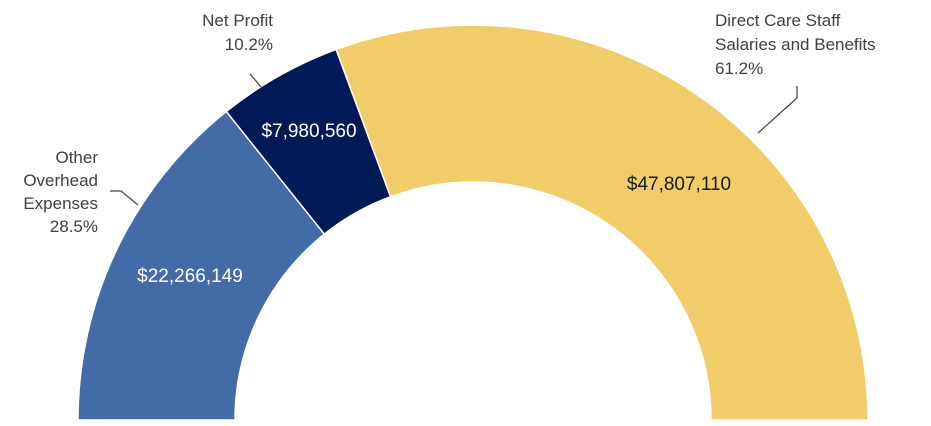  I want to click on value-label-direct-care: $47,807,110, so click(679, 184).